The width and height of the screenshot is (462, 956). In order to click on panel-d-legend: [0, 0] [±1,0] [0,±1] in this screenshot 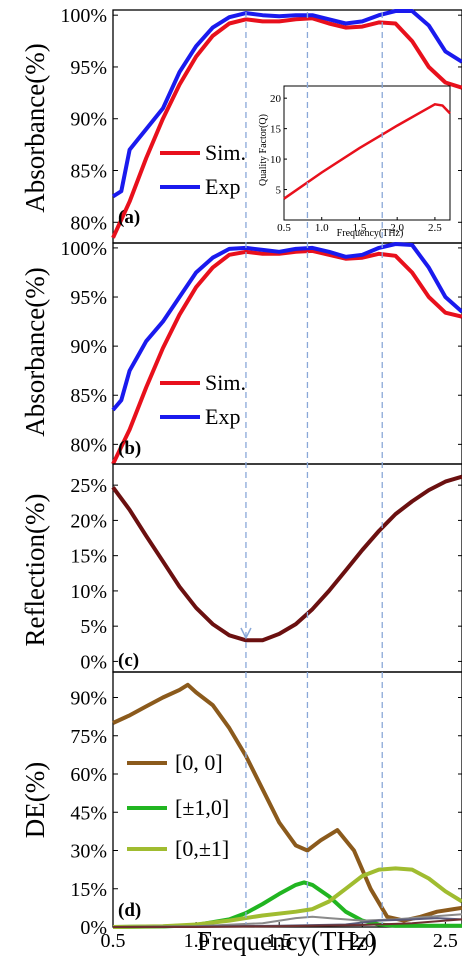, I will do `click(178, 805)`.